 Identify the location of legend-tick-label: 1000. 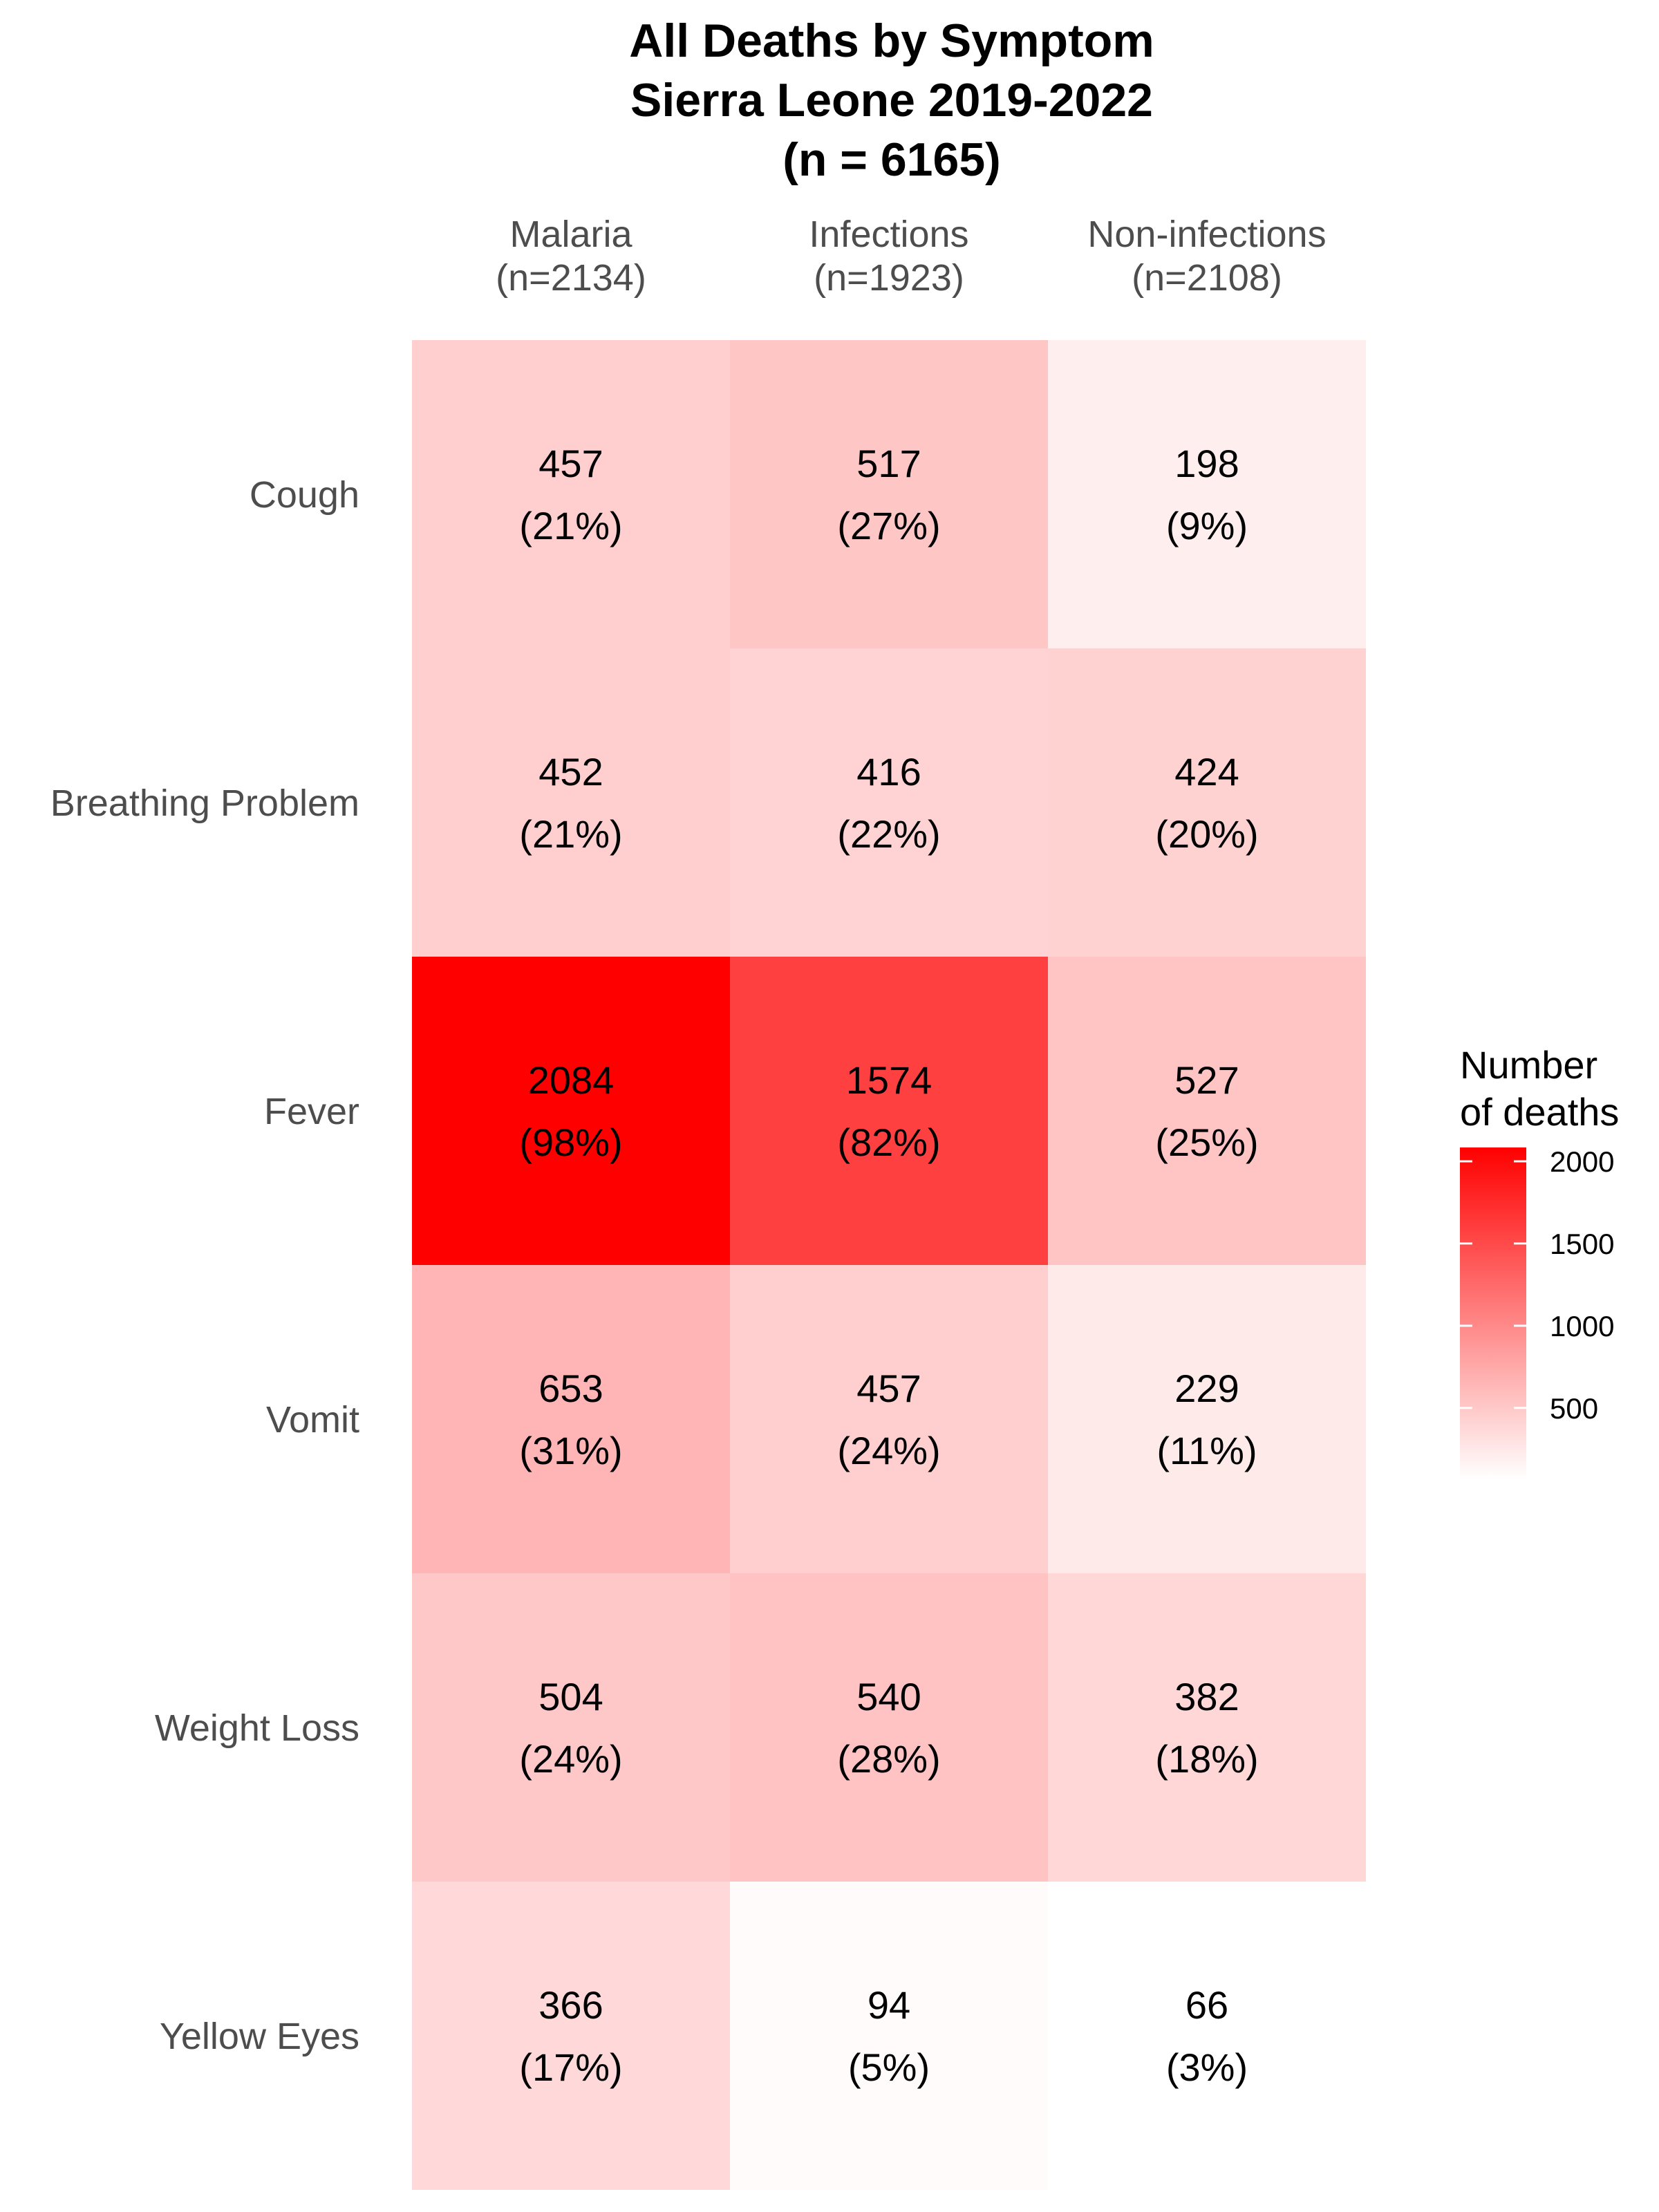
(1582, 1326).